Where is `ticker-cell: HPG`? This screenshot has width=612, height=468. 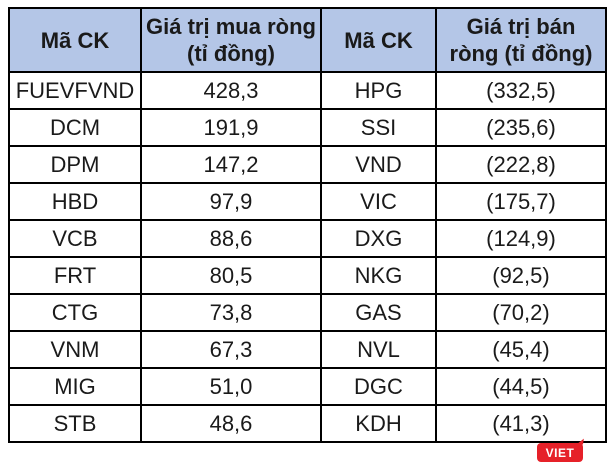 ticker-cell: HPG is located at coordinates (378, 90).